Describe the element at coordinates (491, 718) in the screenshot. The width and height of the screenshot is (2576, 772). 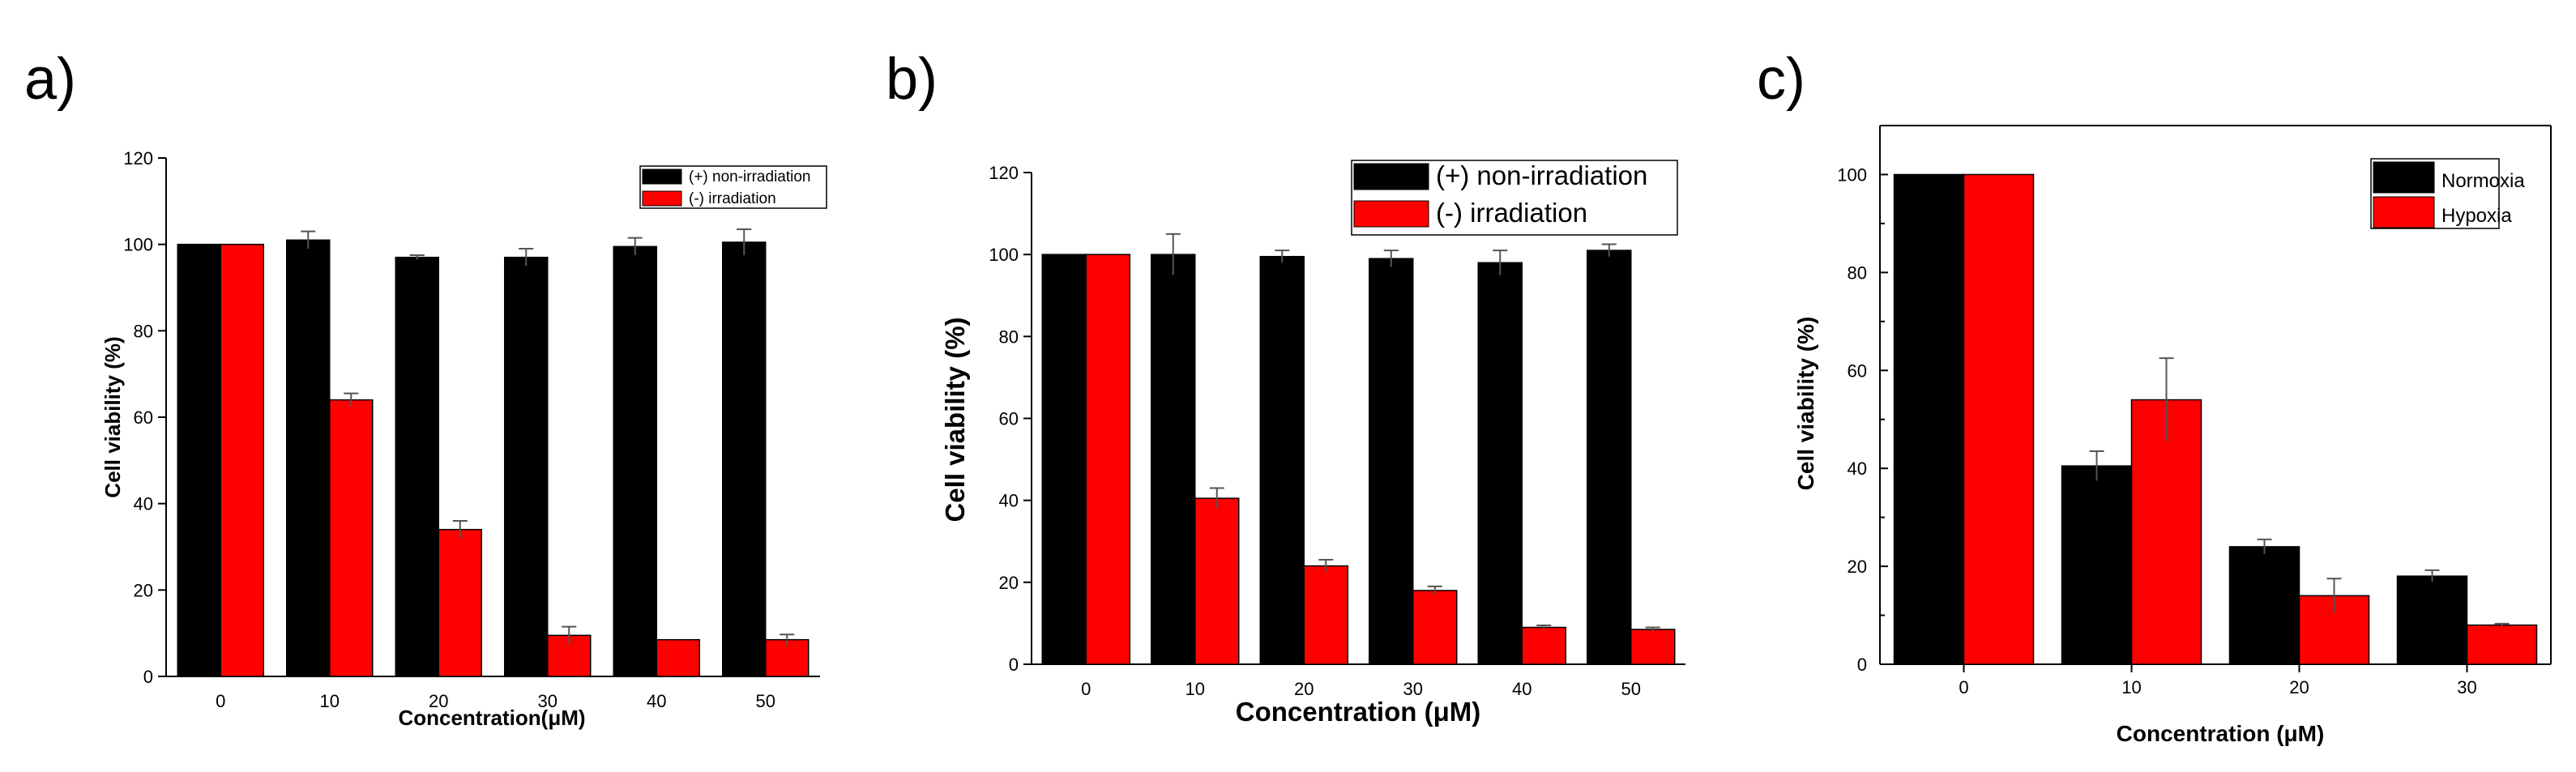
I see `x-axis-title: Concentration(μM)` at that location.